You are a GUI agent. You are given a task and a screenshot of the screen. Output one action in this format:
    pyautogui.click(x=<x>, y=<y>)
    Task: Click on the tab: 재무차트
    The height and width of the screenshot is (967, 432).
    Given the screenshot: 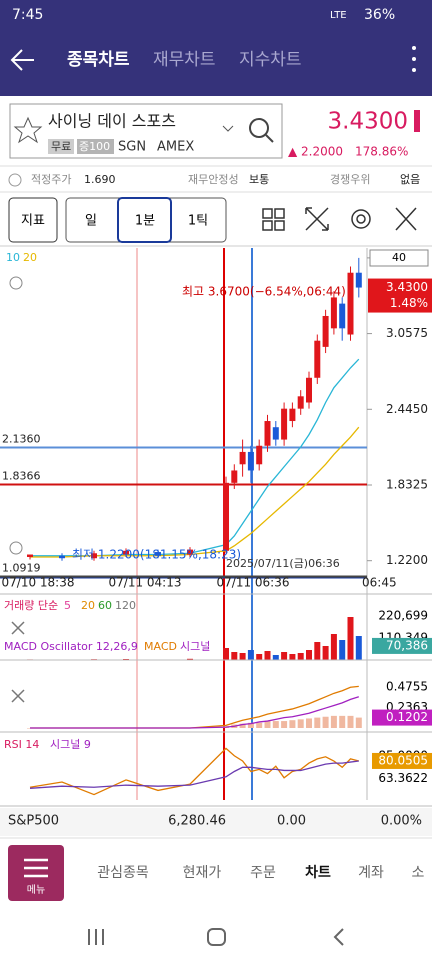 What is the action you would take?
    pyautogui.click(x=184, y=60)
    